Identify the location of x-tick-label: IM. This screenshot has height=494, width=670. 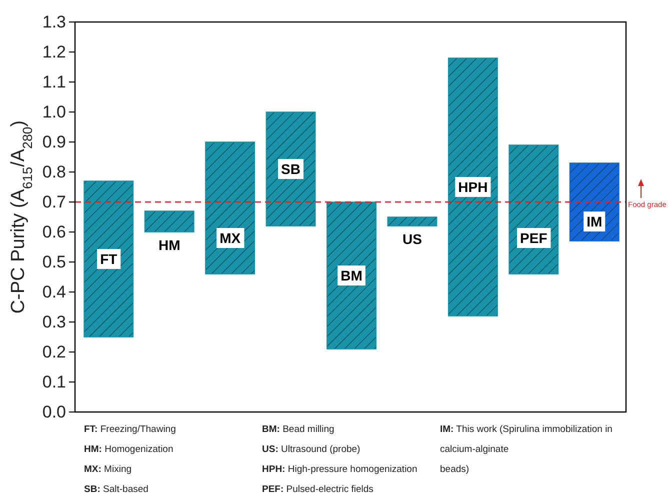
(594, 222).